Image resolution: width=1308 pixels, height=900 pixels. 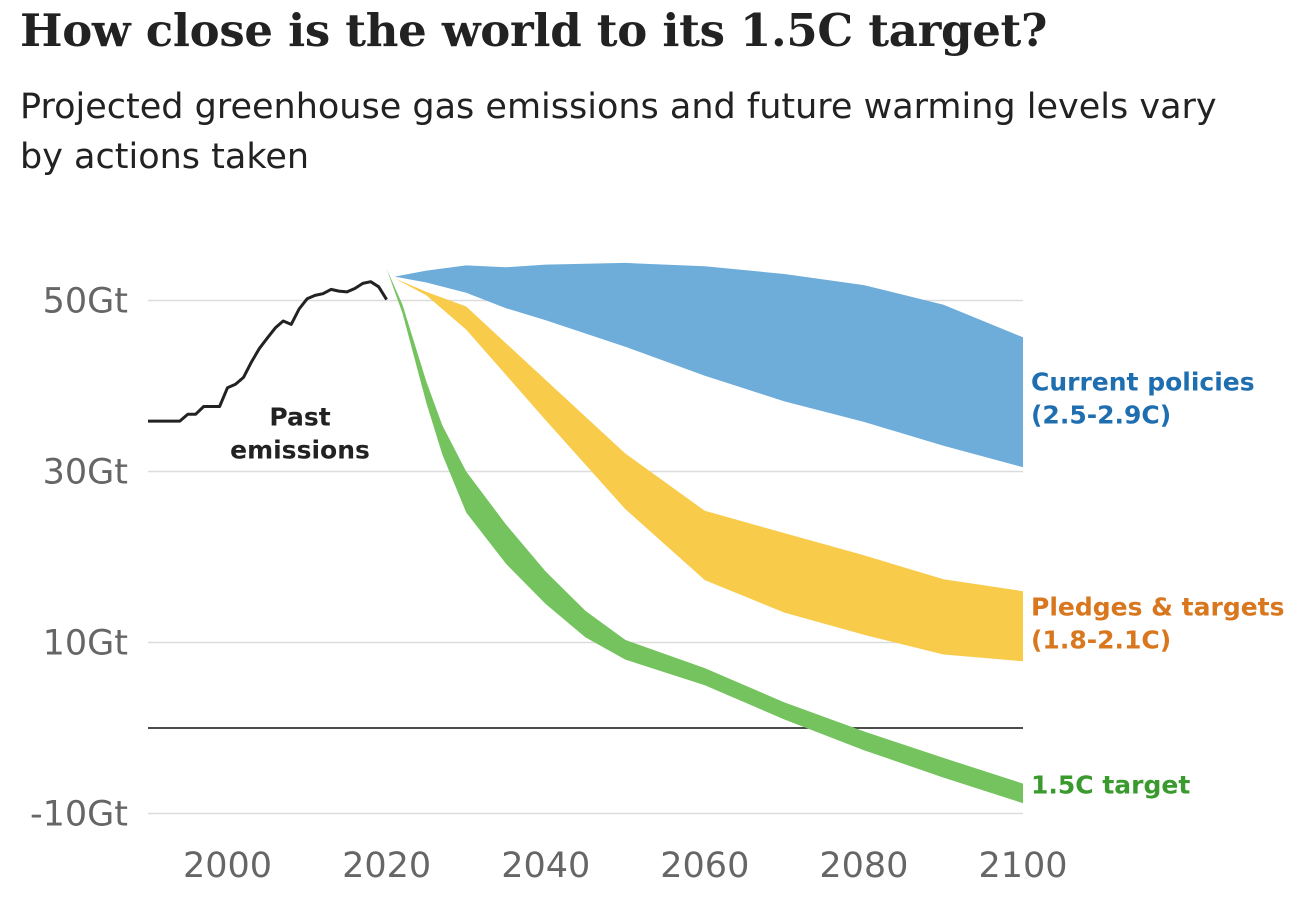 What do you see at coordinates (1110, 784) in the screenshot?
I see `1-5c-target-label: 1.5C target` at bounding box center [1110, 784].